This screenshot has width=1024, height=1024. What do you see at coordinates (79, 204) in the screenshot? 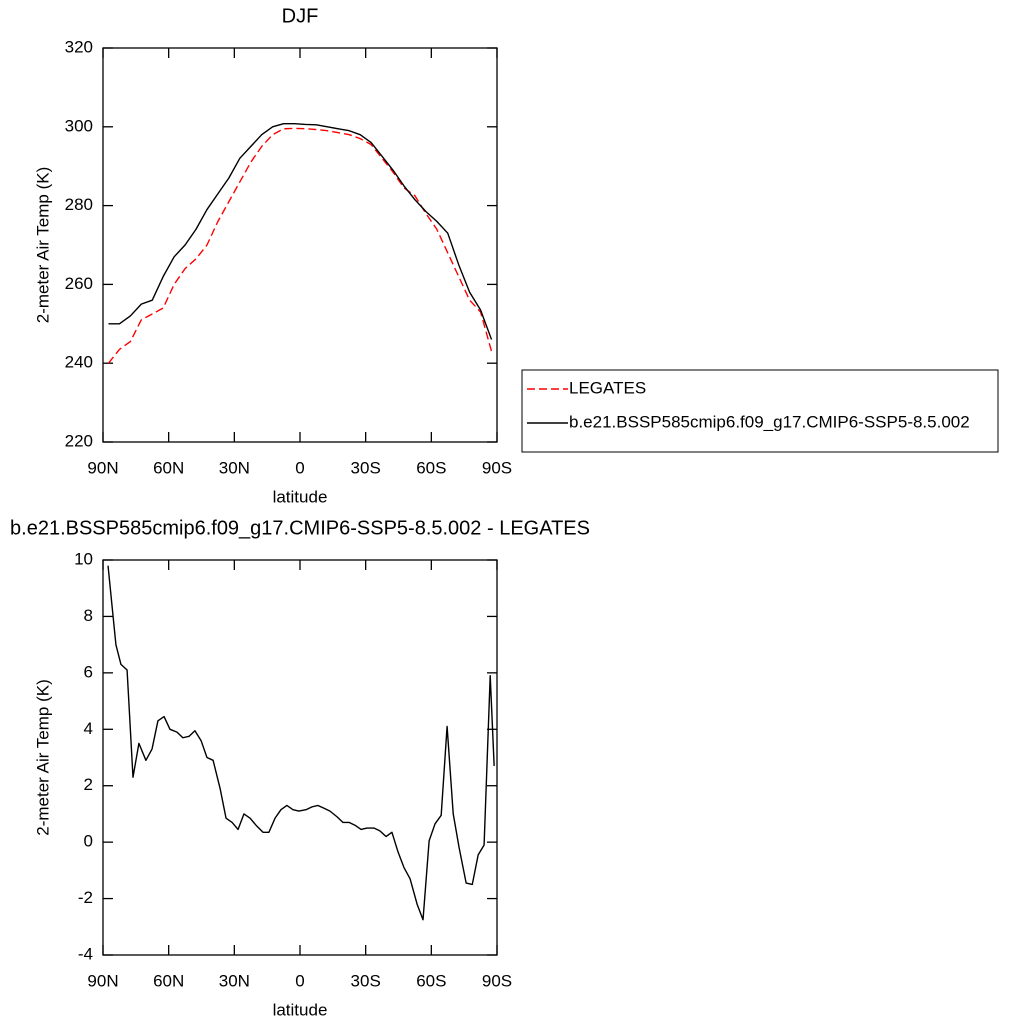
I see `y-tick-label: 280` at bounding box center [79, 204].